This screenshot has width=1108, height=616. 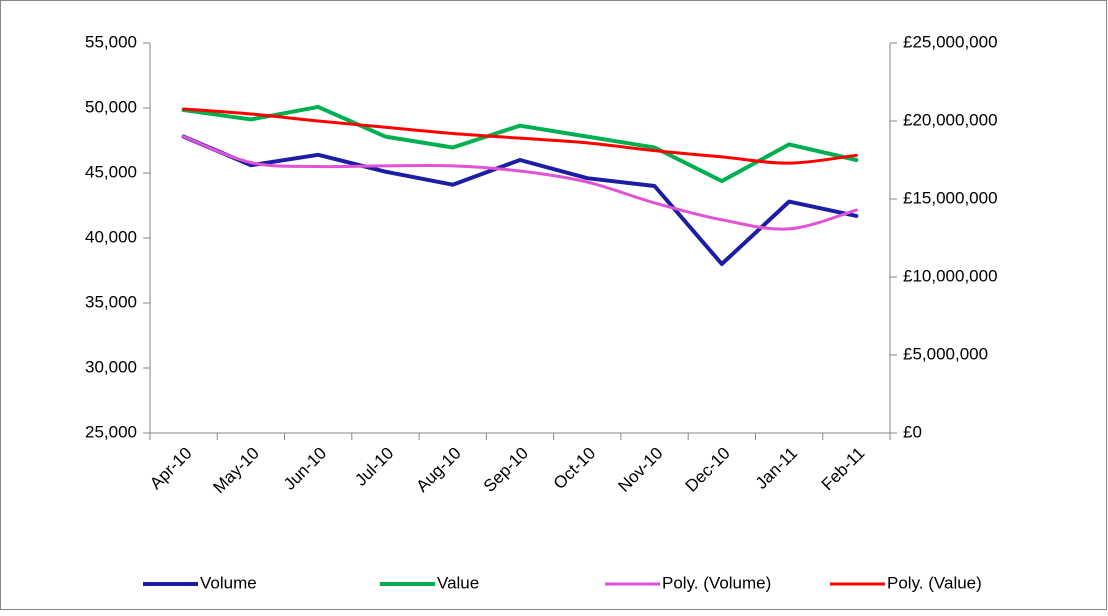 What do you see at coordinates (111, 171) in the screenshot?
I see `y-tick-label: 45,000` at bounding box center [111, 171].